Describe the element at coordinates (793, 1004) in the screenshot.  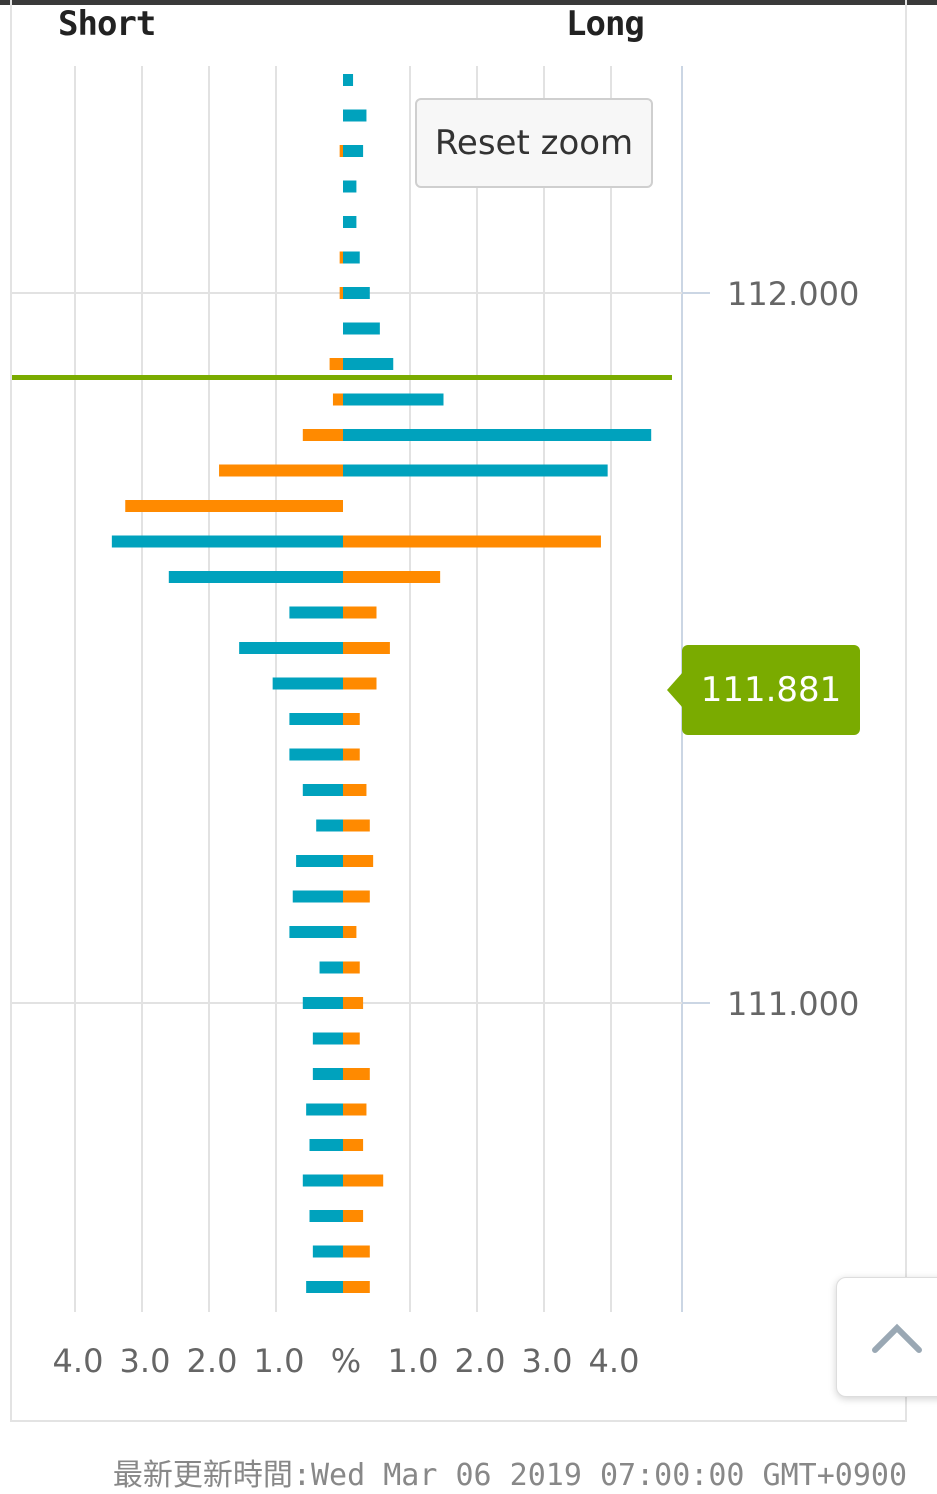
I see `y-tick-label: 111.000` at that location.